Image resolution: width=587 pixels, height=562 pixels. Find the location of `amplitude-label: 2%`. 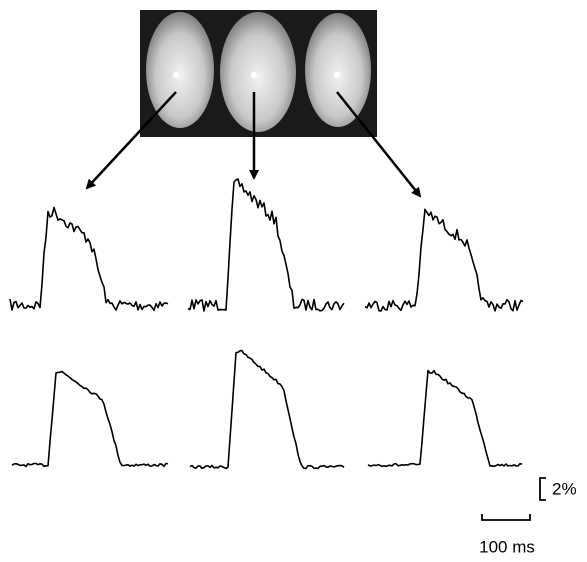

amplitude-label: 2% is located at coordinates (564, 488).